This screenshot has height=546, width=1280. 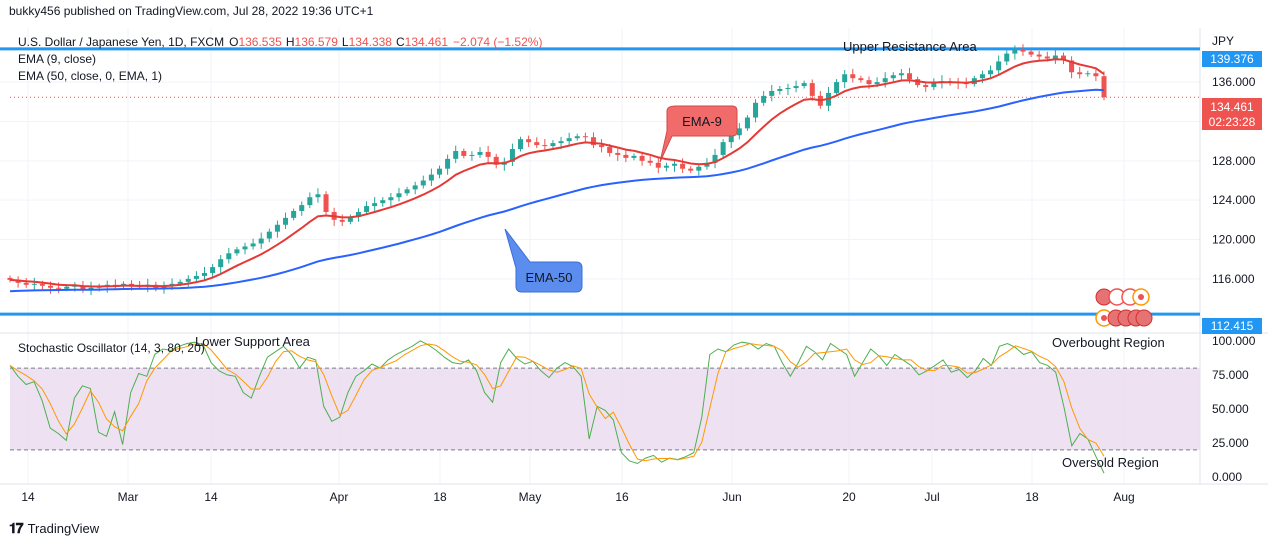 I want to click on jp-dot-icon, so click(x=1104, y=318).